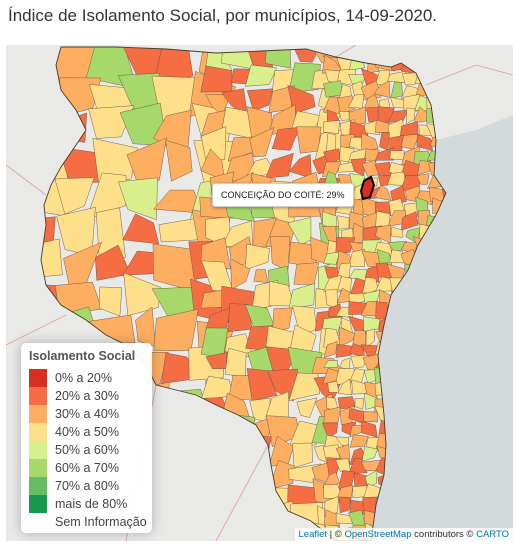 Image resolution: width=517 pixels, height=544 pixels. What do you see at coordinates (378, 534) in the screenshot?
I see `osm-link: OpenStreetMap` at bounding box center [378, 534].